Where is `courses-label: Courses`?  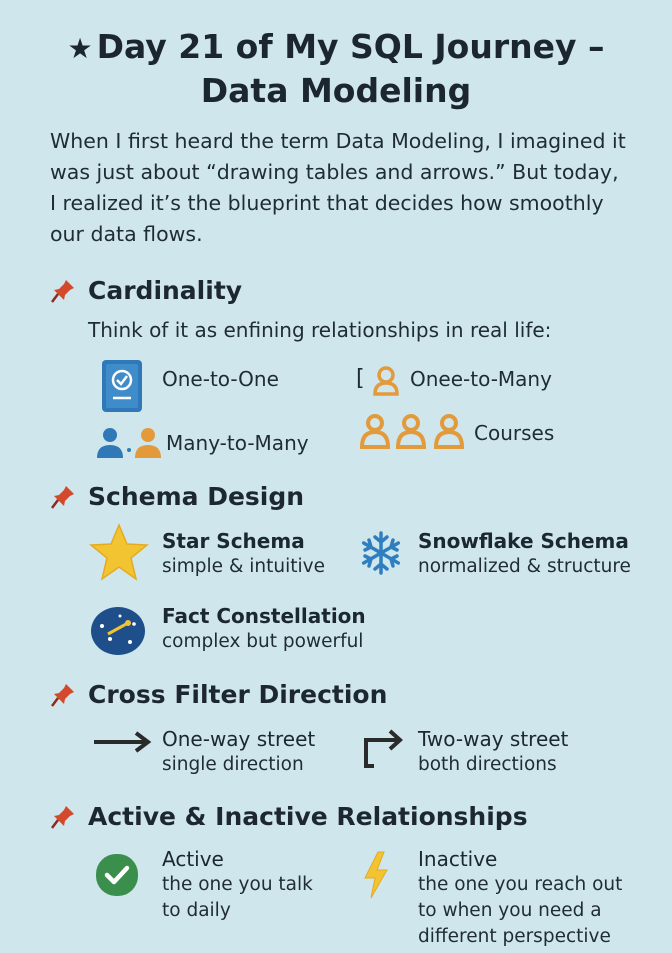 courses-label: Courses is located at coordinates (514, 433).